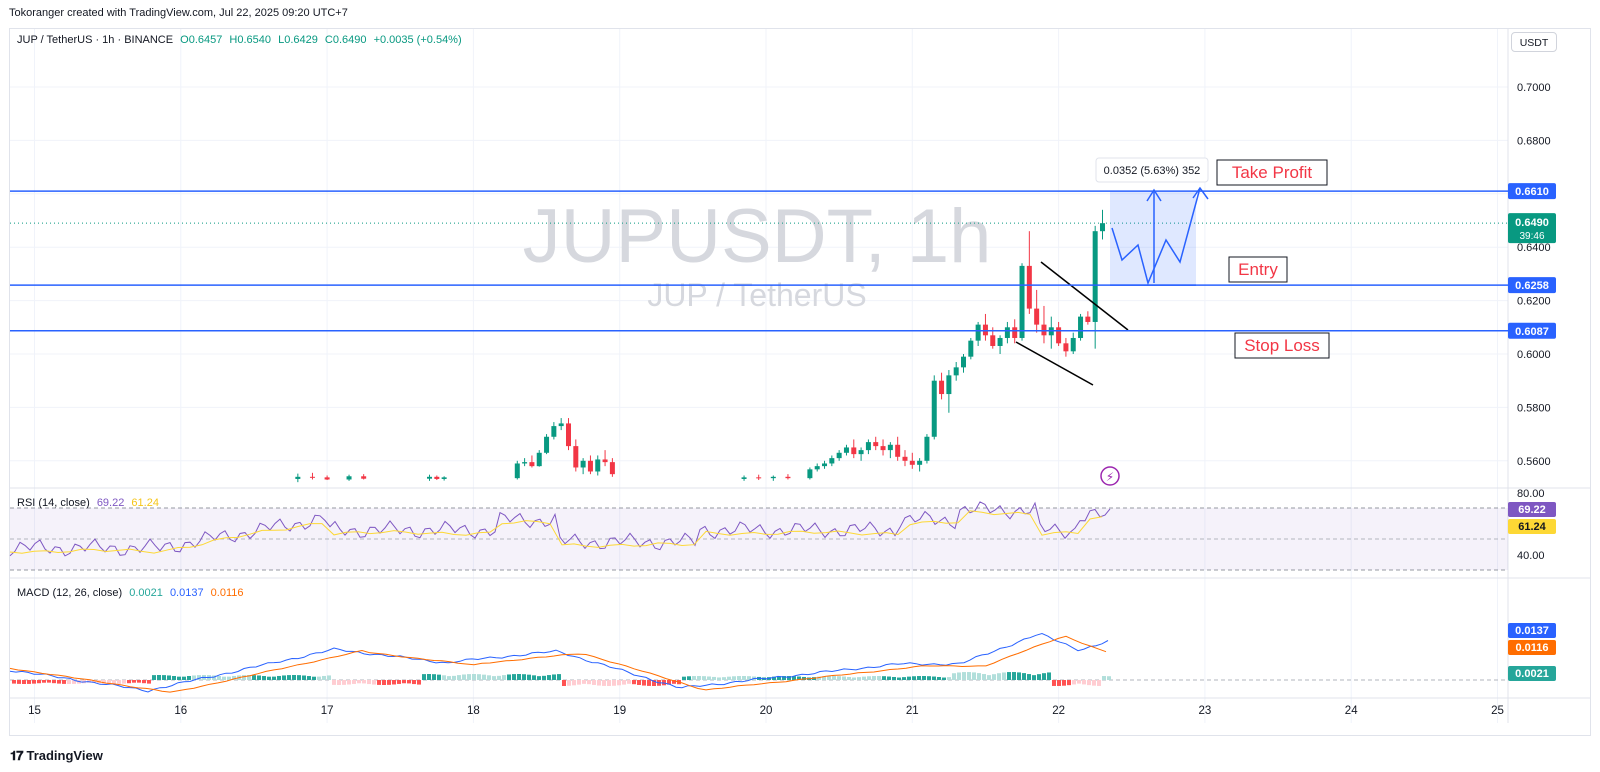 The width and height of the screenshot is (1600, 772). What do you see at coordinates (560, 529) in the screenshot?
I see `rsi-line` at bounding box center [560, 529].